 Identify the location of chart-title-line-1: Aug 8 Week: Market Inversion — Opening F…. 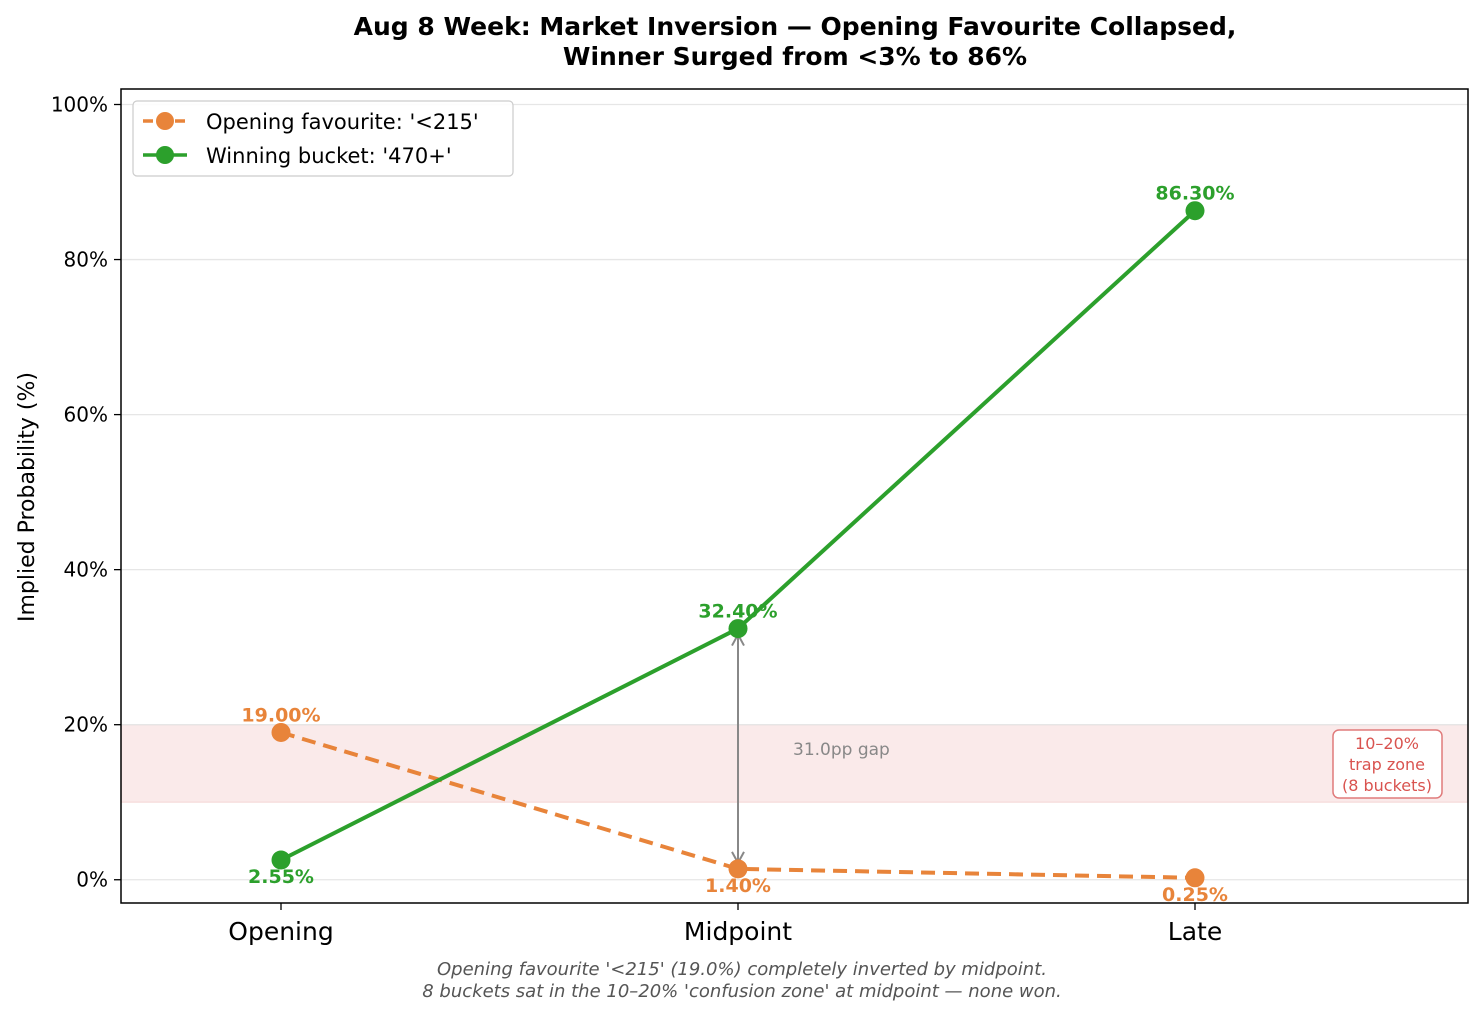
(795, 26).